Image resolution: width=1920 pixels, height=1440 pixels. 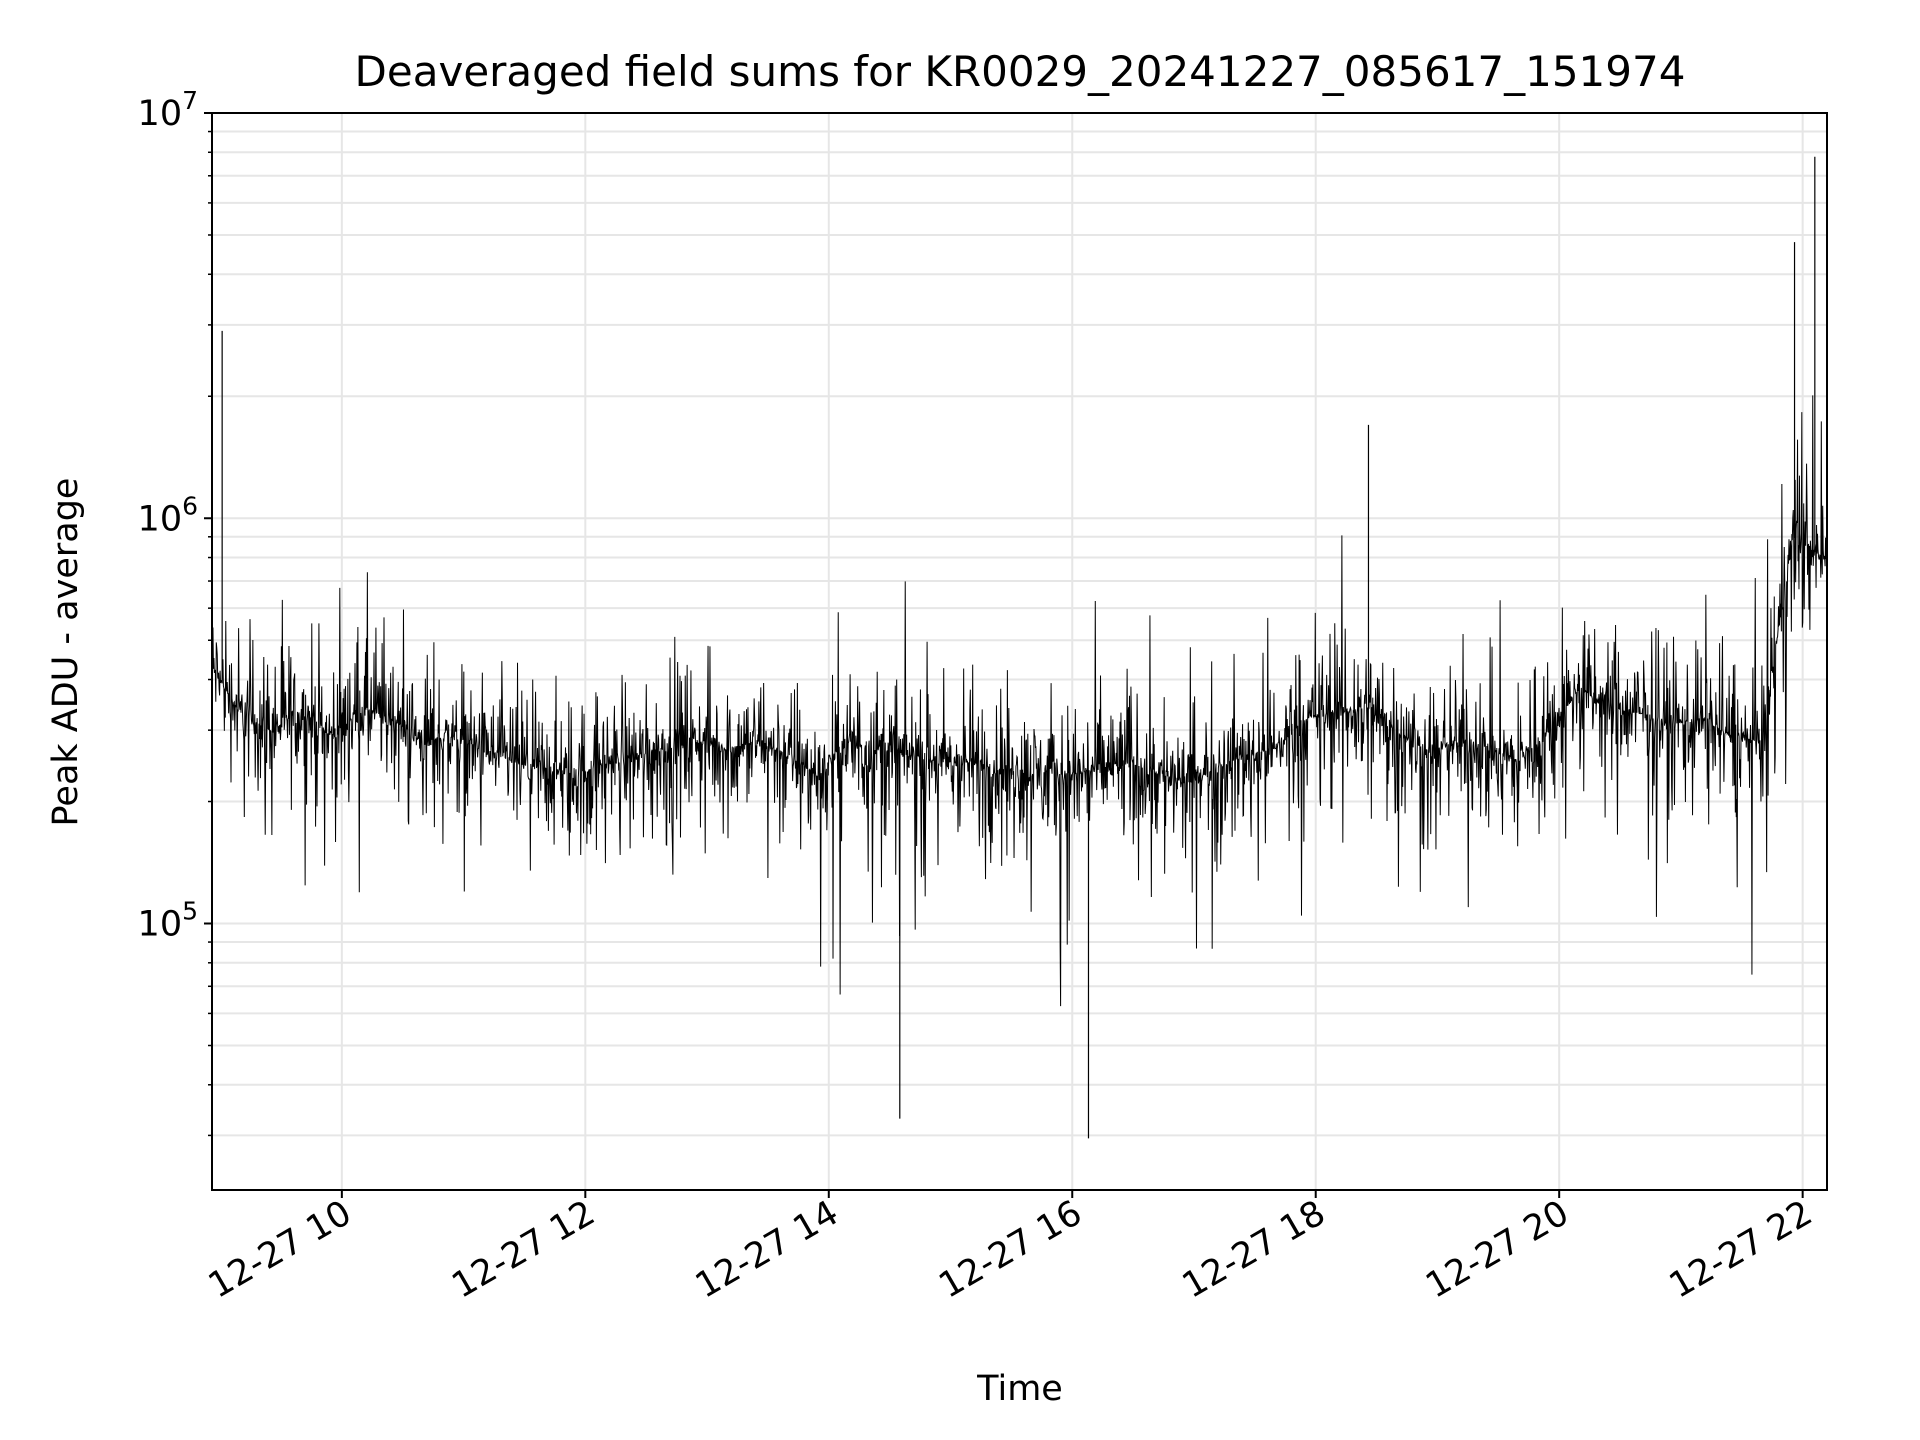 What do you see at coordinates (168, 110) in the screenshot?
I see `y-tick-label: 10⁷` at bounding box center [168, 110].